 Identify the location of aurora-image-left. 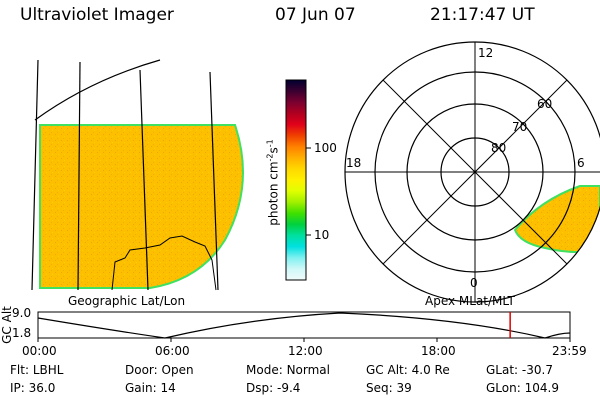
(141, 206).